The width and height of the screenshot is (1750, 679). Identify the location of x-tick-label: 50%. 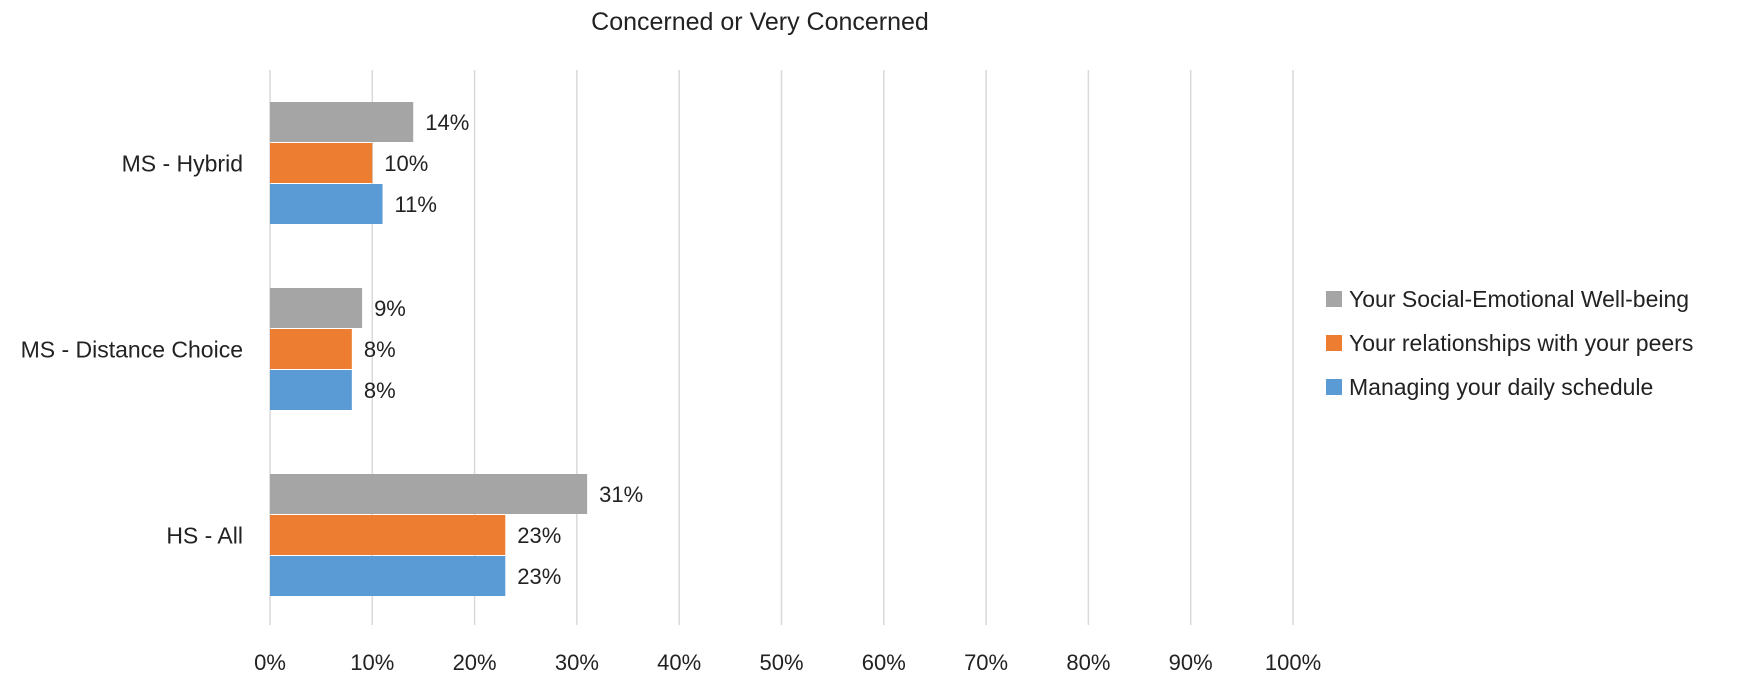
(781, 662).